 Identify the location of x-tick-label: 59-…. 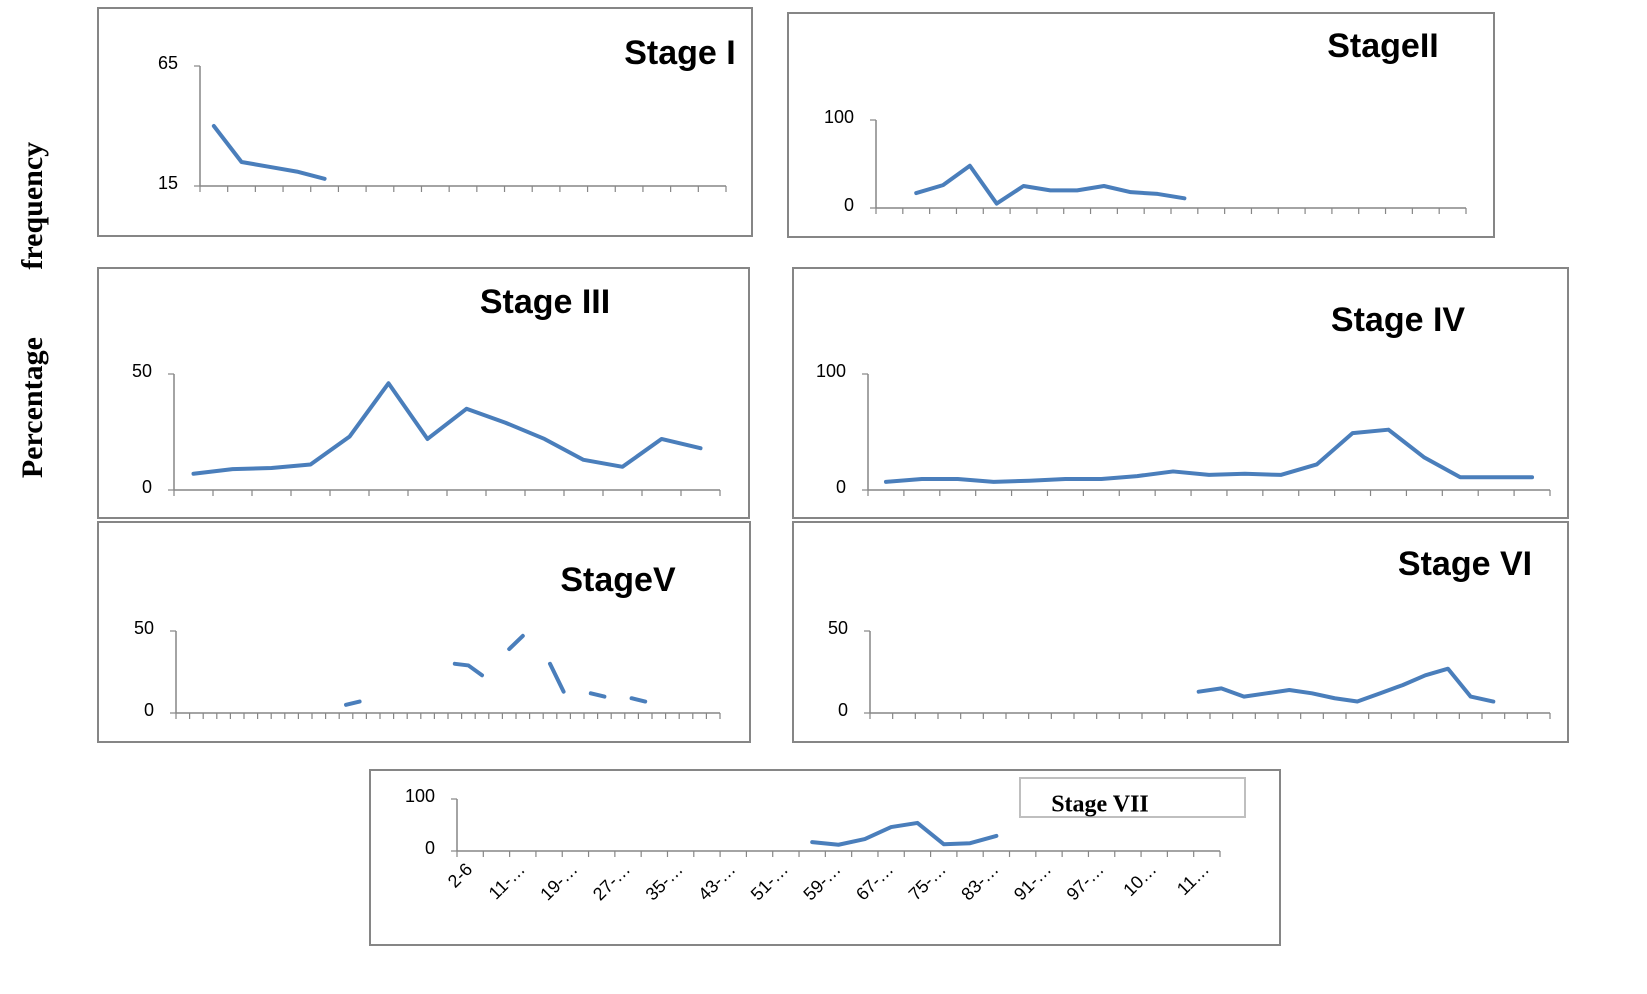
(821, 881).